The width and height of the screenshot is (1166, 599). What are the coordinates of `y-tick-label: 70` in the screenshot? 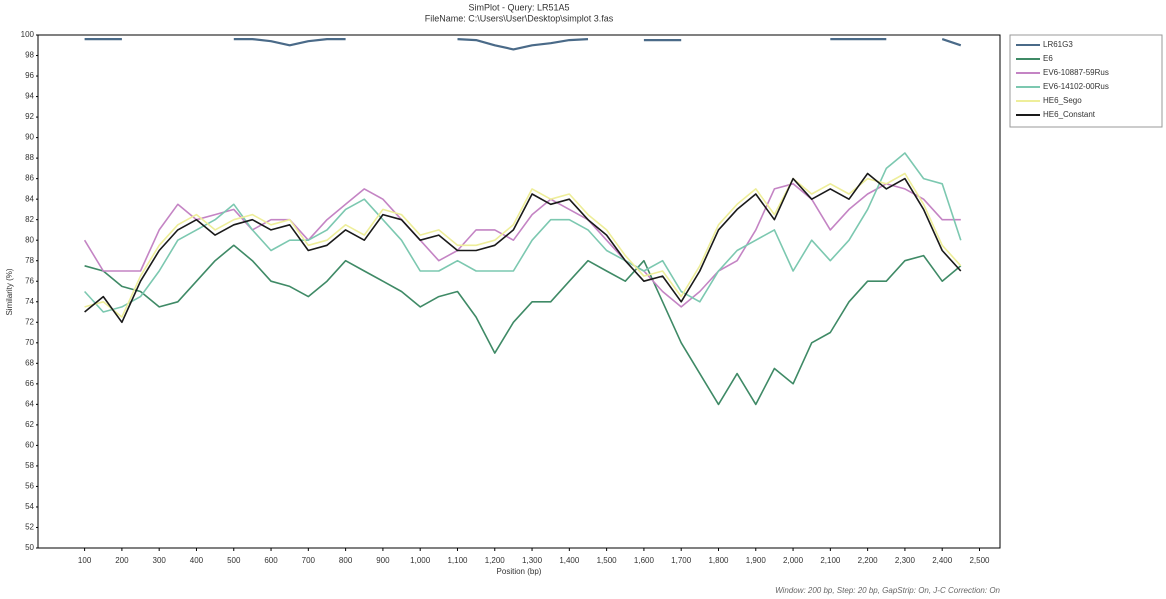 It's located at (29, 342).